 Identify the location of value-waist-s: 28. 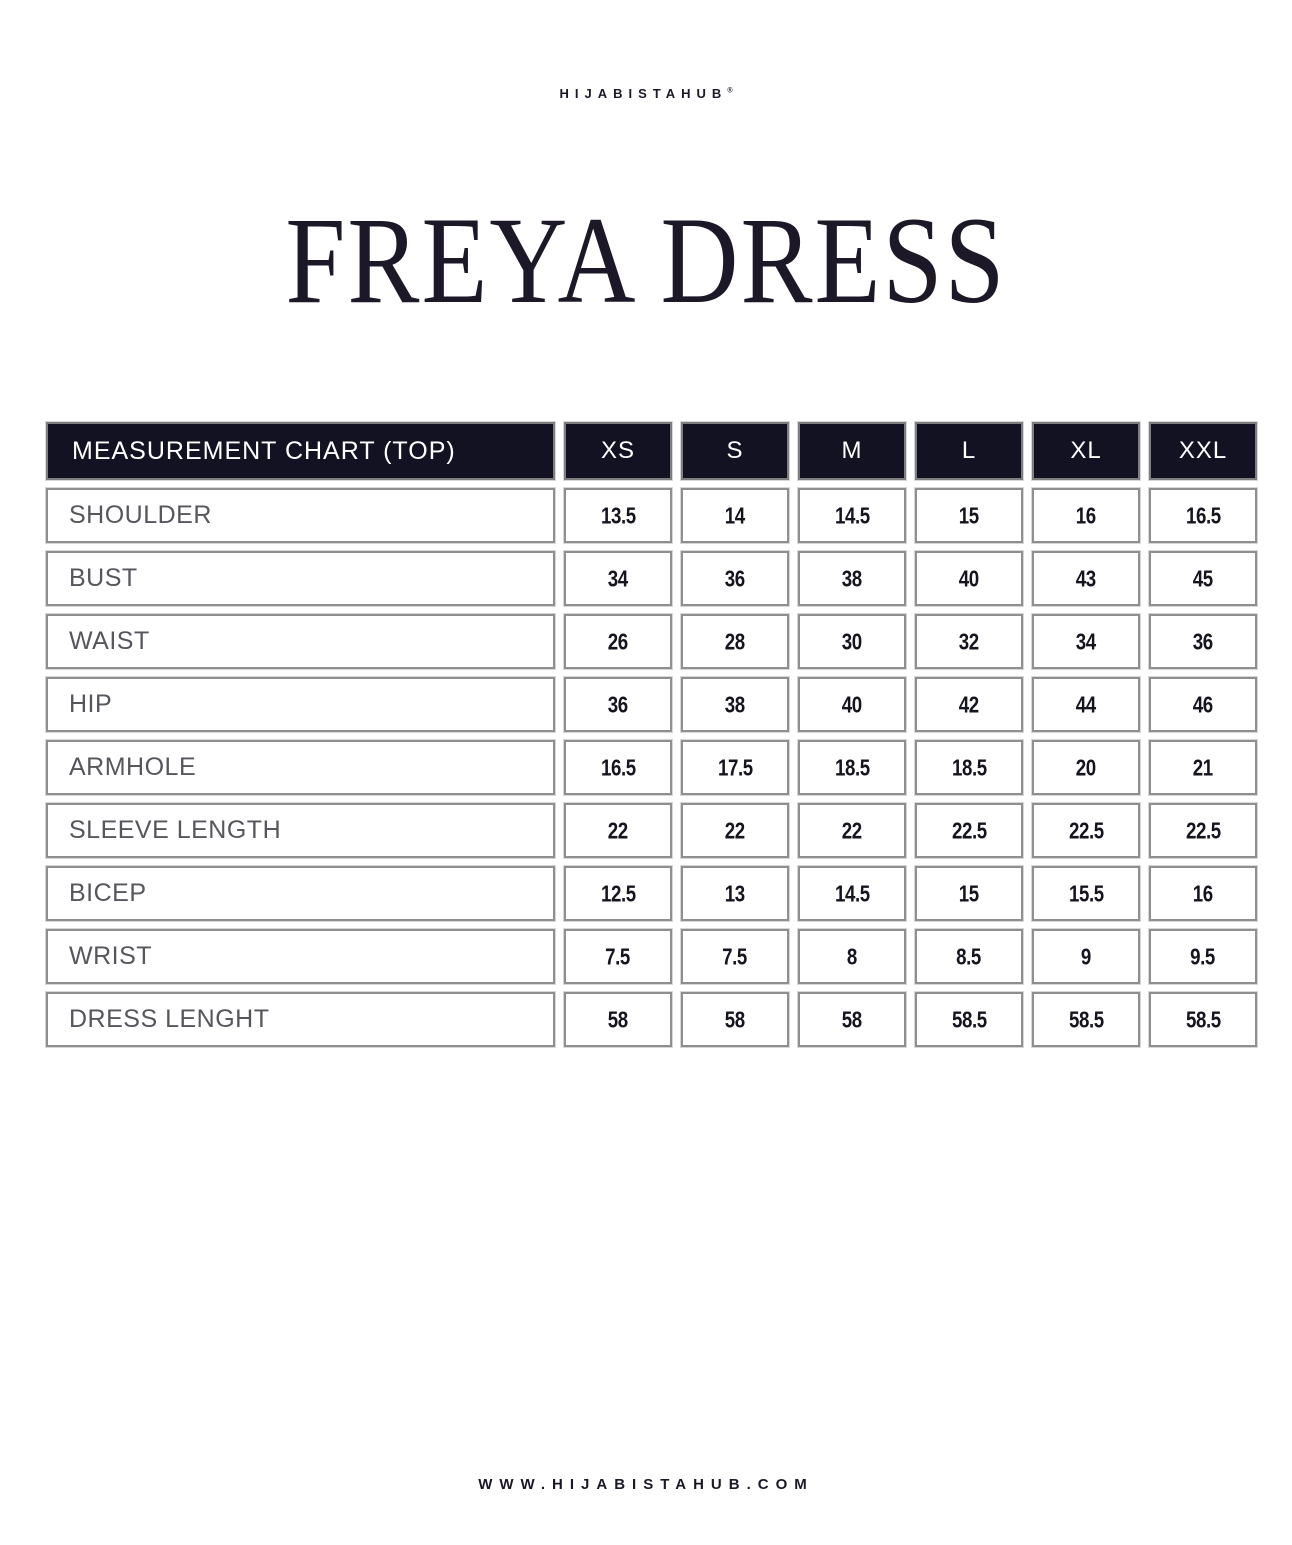
(735, 641).